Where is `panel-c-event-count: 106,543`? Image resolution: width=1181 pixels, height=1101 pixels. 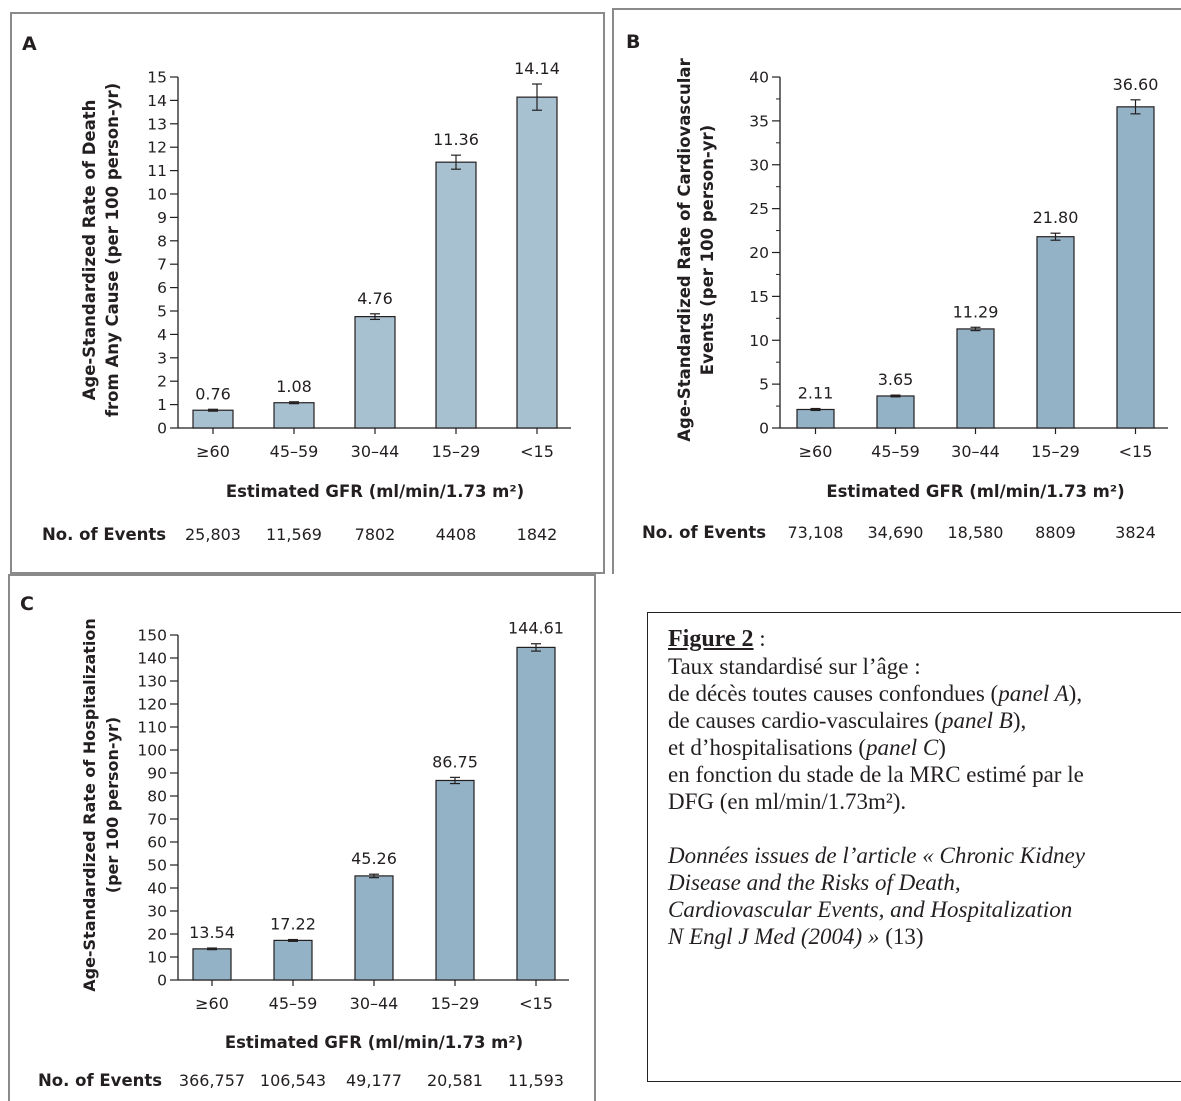 panel-c-event-count: 106,543 is located at coordinates (293, 1080).